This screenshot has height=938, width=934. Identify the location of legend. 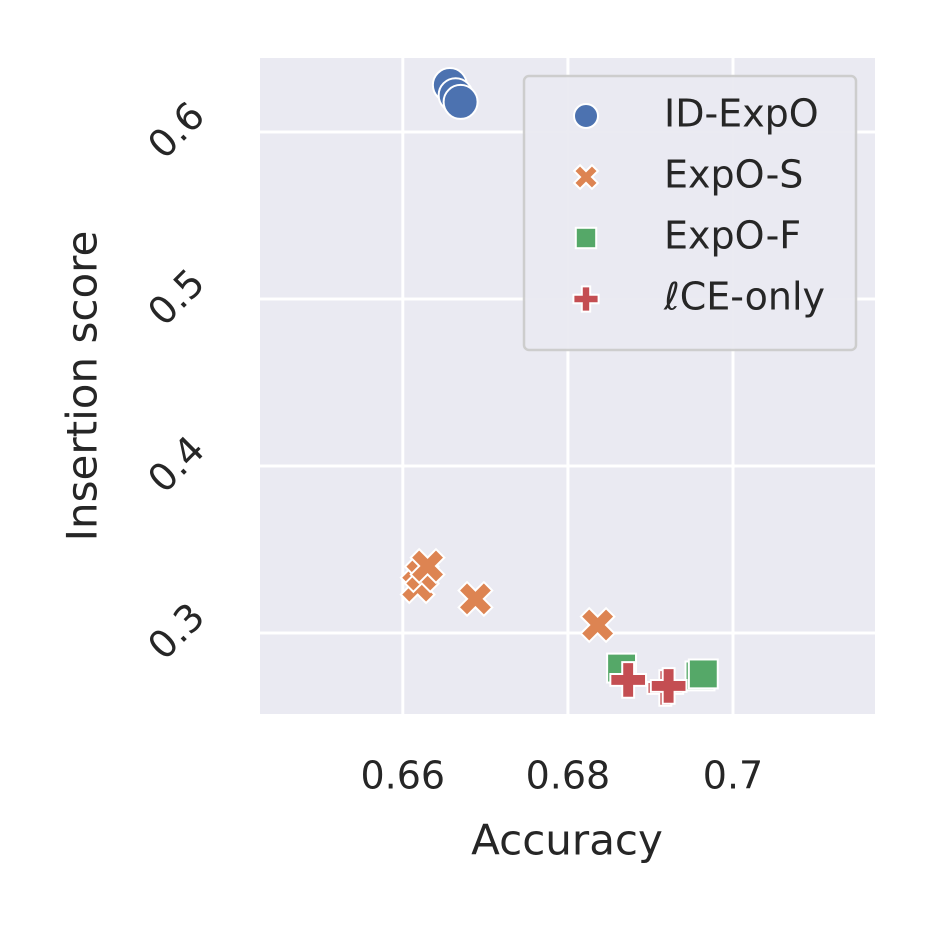
(690, 213).